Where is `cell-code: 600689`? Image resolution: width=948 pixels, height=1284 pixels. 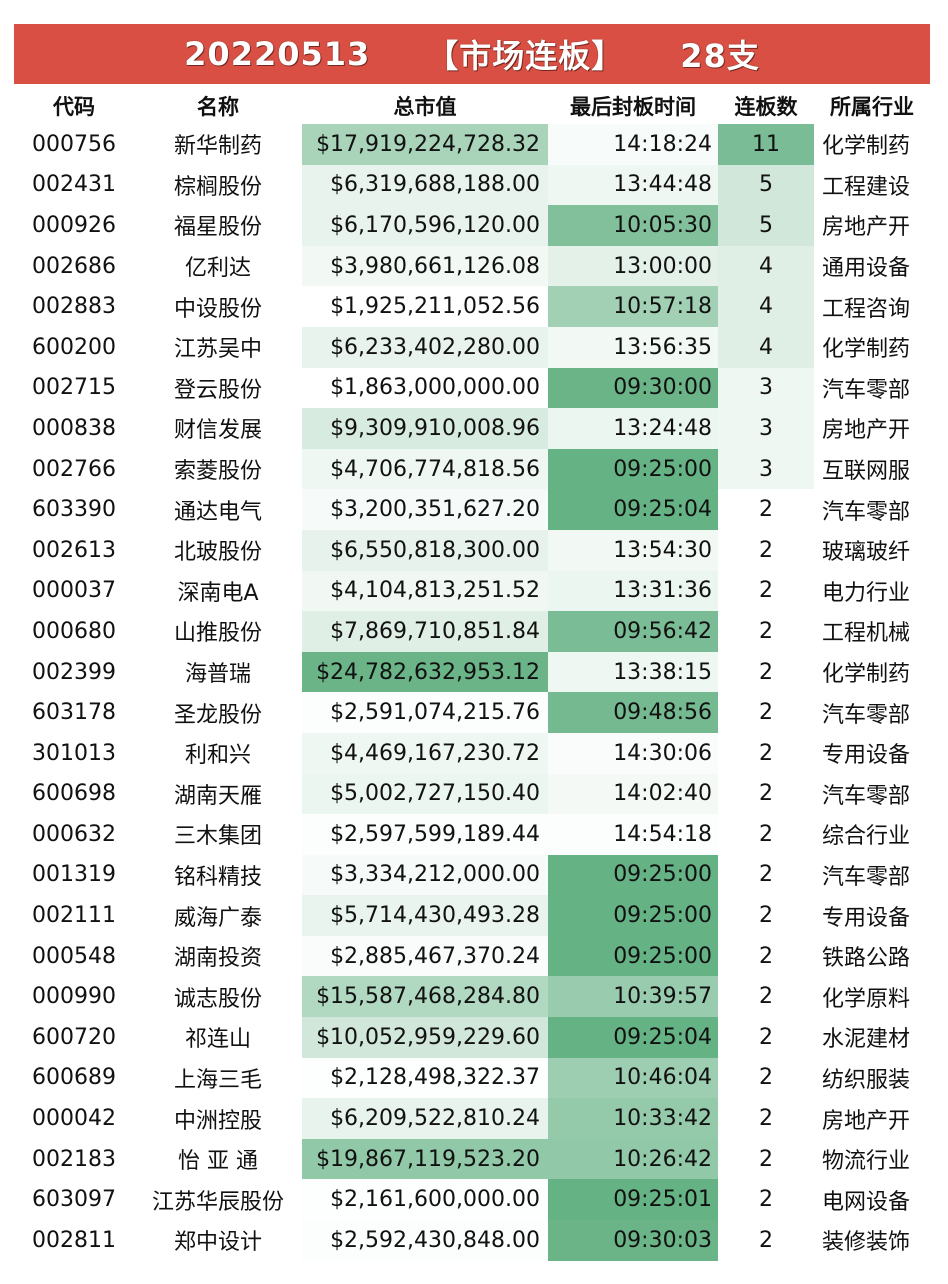 cell-code: 600689 is located at coordinates (74, 1078).